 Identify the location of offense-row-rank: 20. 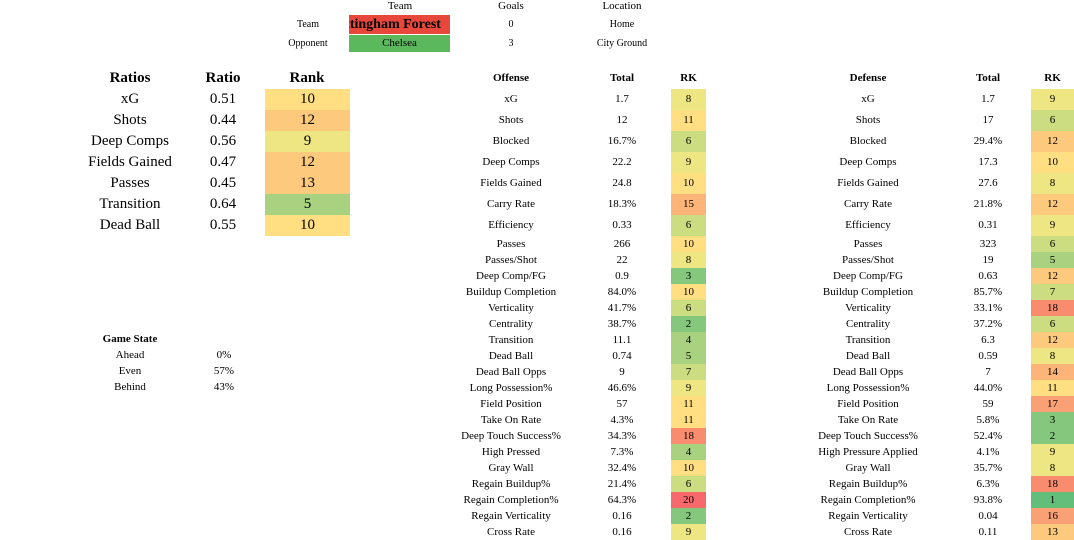
(688, 500).